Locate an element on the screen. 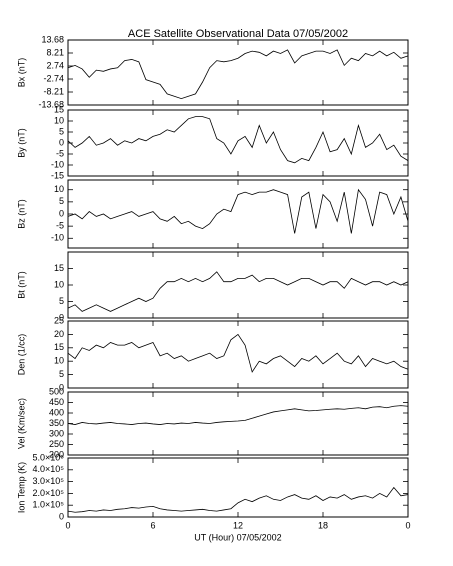  y-tick-label: -2.74 is located at coordinates (53, 78).